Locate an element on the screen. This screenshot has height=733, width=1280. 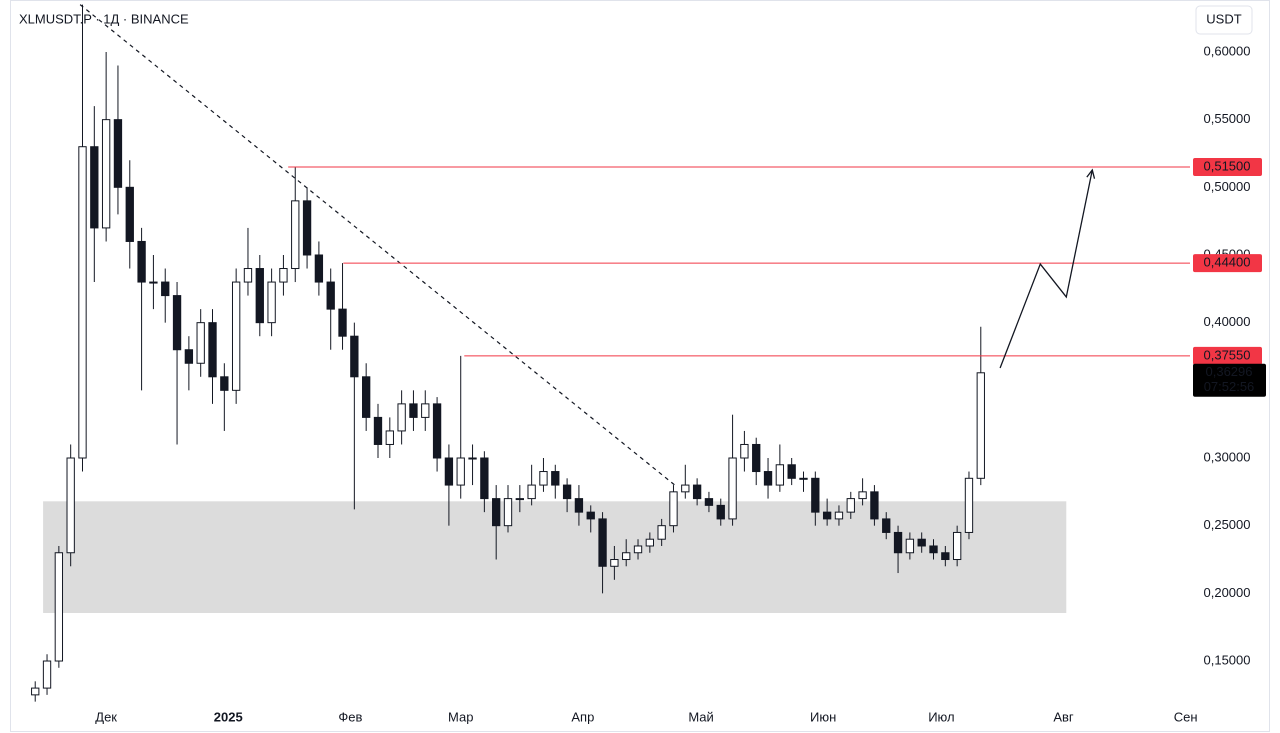
x-tick-label: Фев is located at coordinates (350, 716).